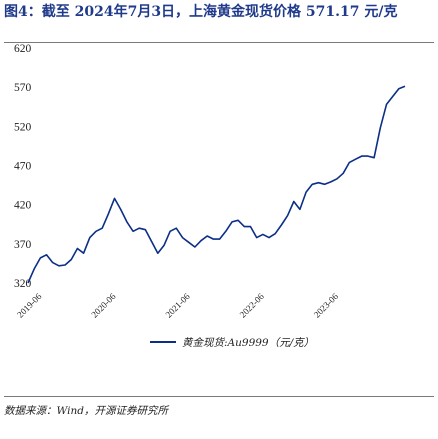  What do you see at coordinates (248, 342) in the screenshot?
I see `legend-label: 黄金现货:Au9999（元/克）` at bounding box center [248, 342].